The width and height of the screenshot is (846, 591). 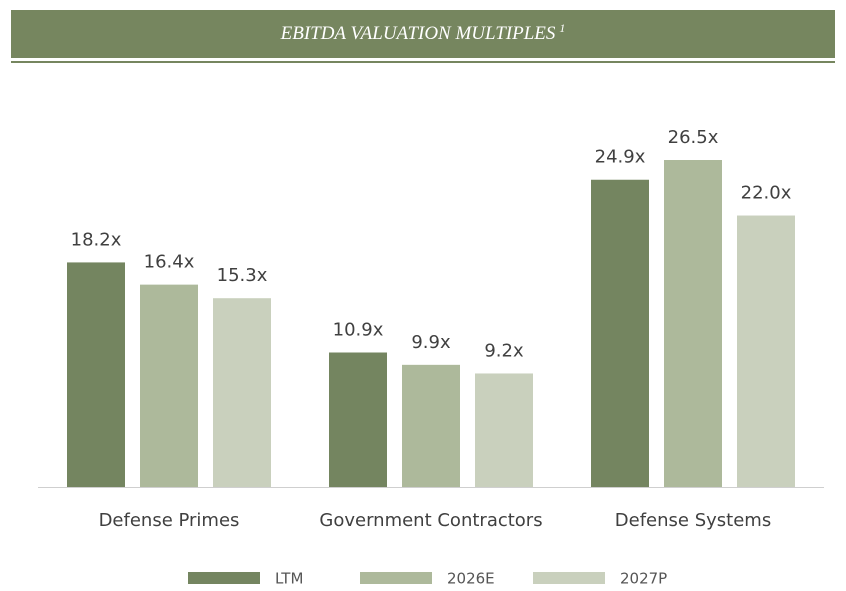 What do you see at coordinates (620, 157) in the screenshot?
I see `data-label: 24.9x` at bounding box center [620, 157].